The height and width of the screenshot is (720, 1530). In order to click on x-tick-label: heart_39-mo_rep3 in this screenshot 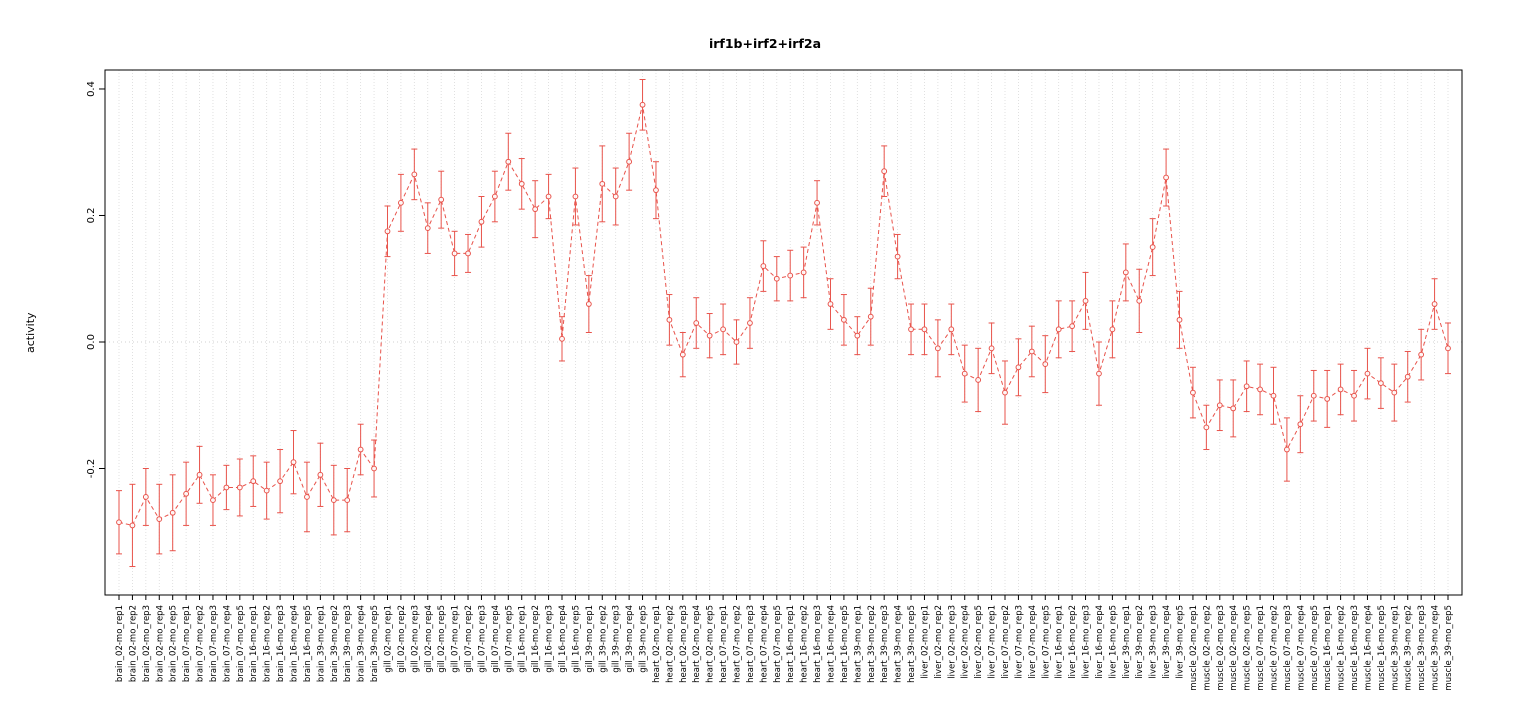, I will do `click(885, 644)`.